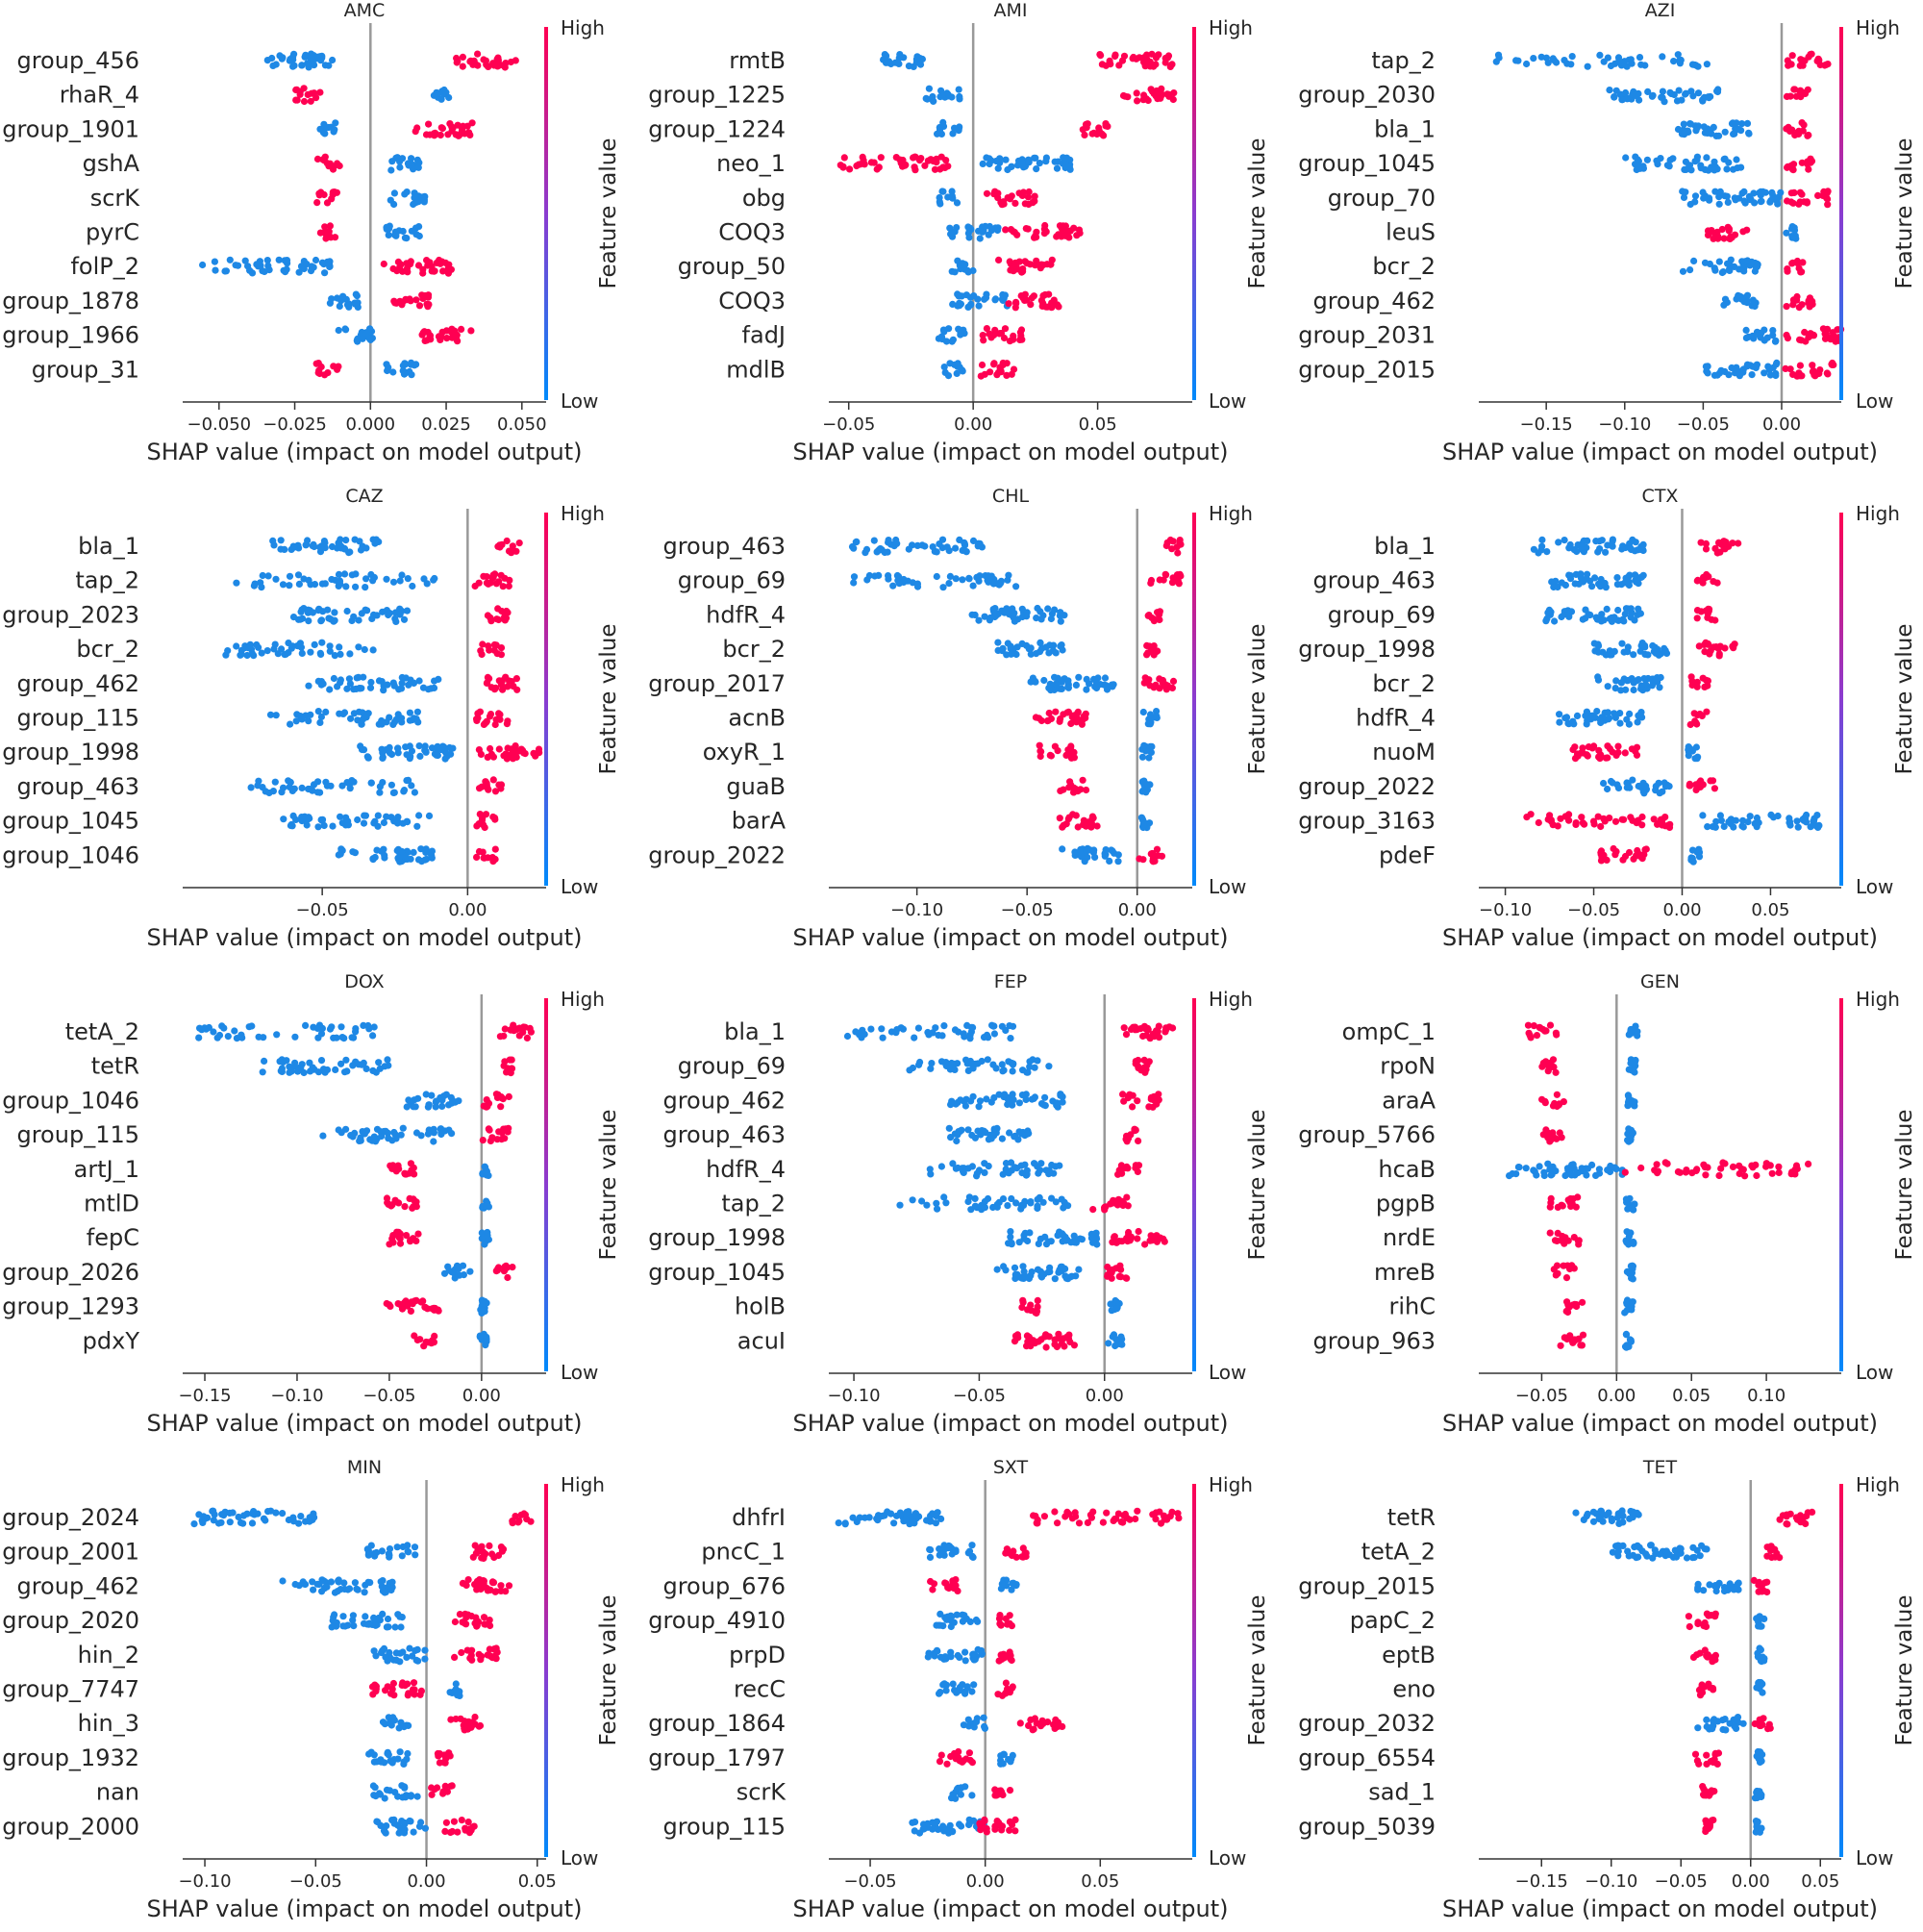  What do you see at coordinates (1505, 910) in the screenshot?
I see `x-tick-label: −0.10` at bounding box center [1505, 910].